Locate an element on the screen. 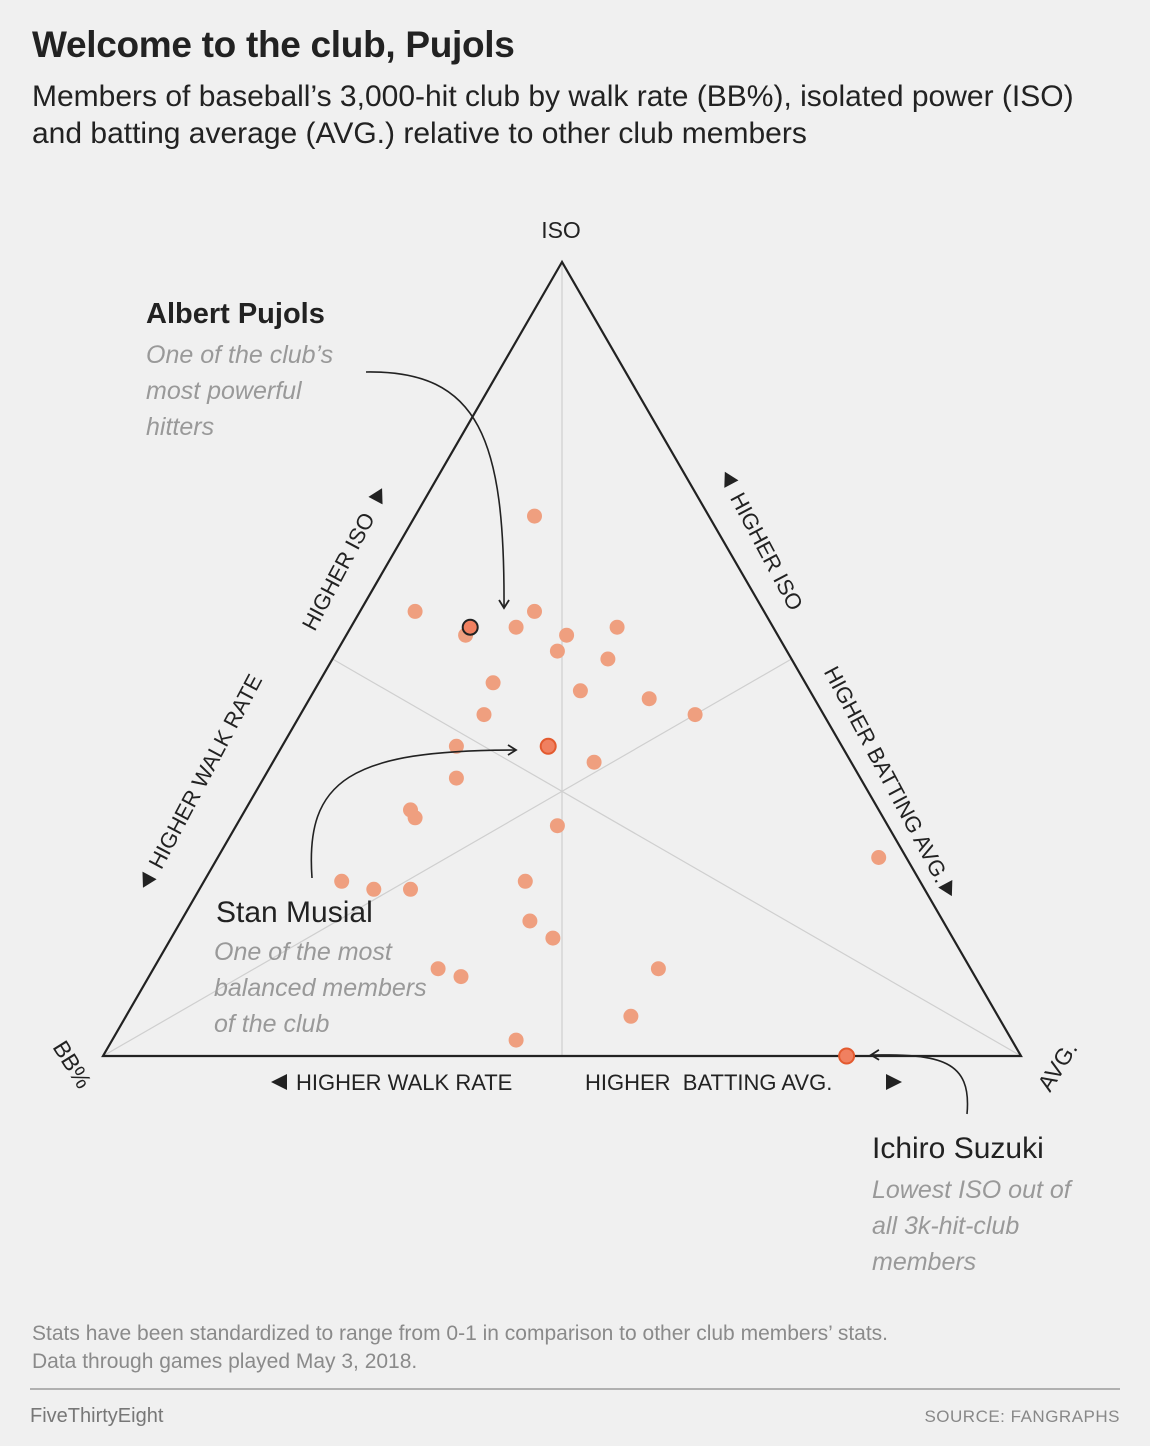 This screenshot has width=1150, height=1446. highlight-points is located at coordinates (658, 841).